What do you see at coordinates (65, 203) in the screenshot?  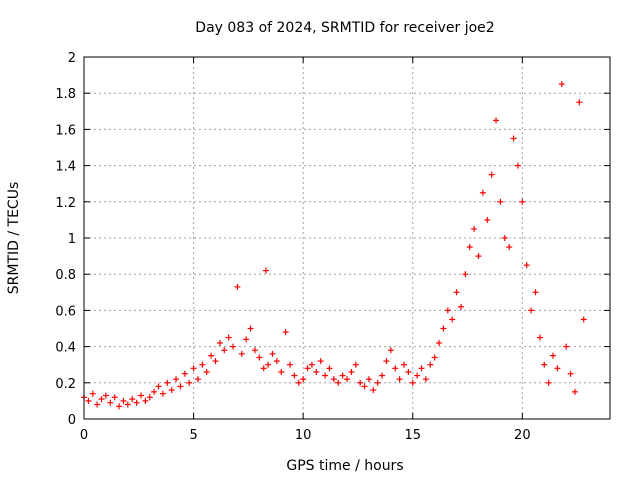 I see `y-tick-label: 1.2` at bounding box center [65, 203].